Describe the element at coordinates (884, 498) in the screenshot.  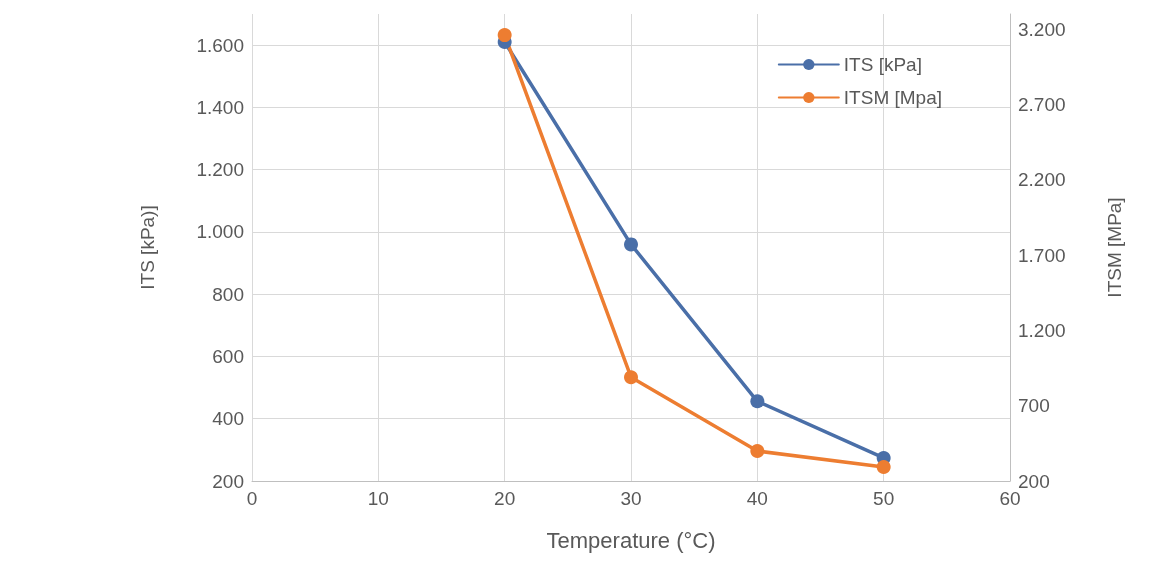
I see `x-tick-label: 50` at that location.